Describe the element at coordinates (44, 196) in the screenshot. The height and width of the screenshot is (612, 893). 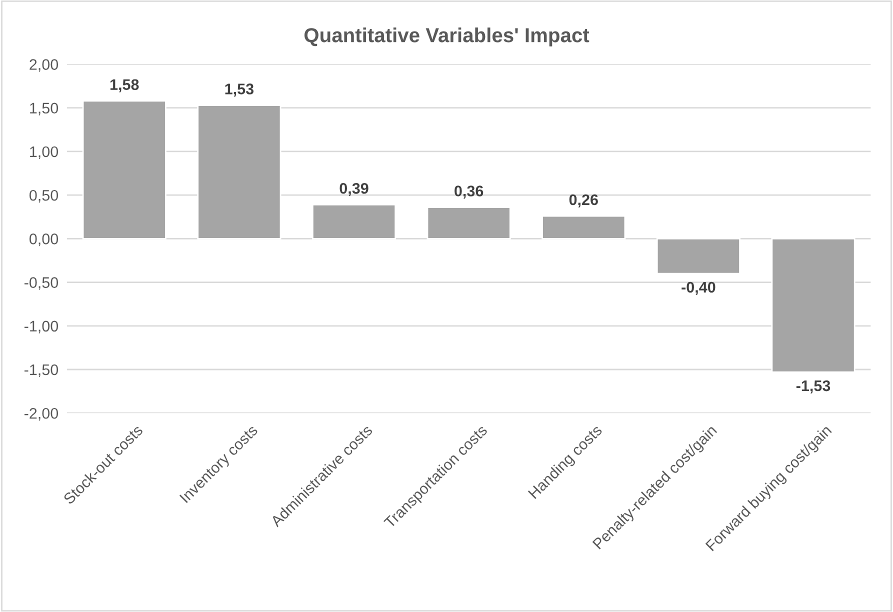
I see `y-tick-label: 0,50` at that location.